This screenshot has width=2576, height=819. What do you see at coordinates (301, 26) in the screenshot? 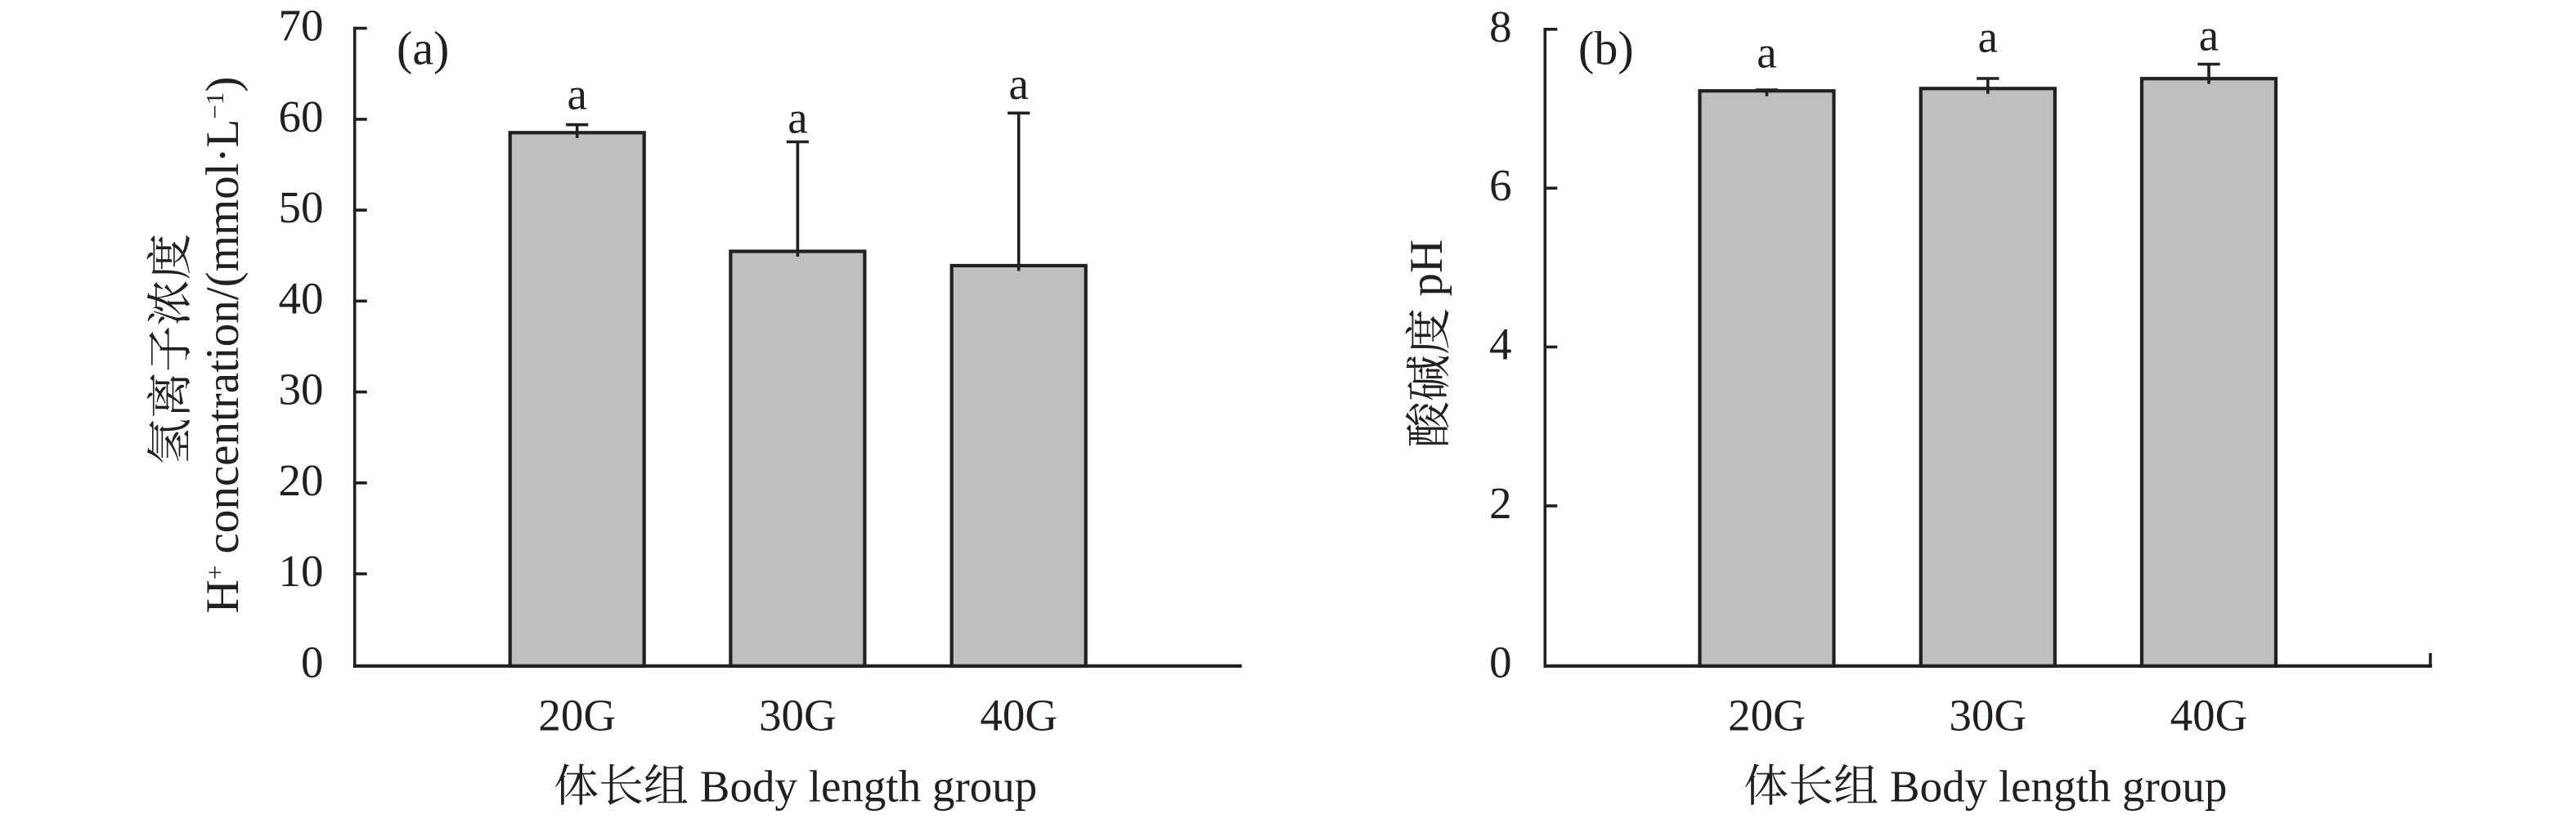
I see `svg-text: 70` at bounding box center [301, 26].